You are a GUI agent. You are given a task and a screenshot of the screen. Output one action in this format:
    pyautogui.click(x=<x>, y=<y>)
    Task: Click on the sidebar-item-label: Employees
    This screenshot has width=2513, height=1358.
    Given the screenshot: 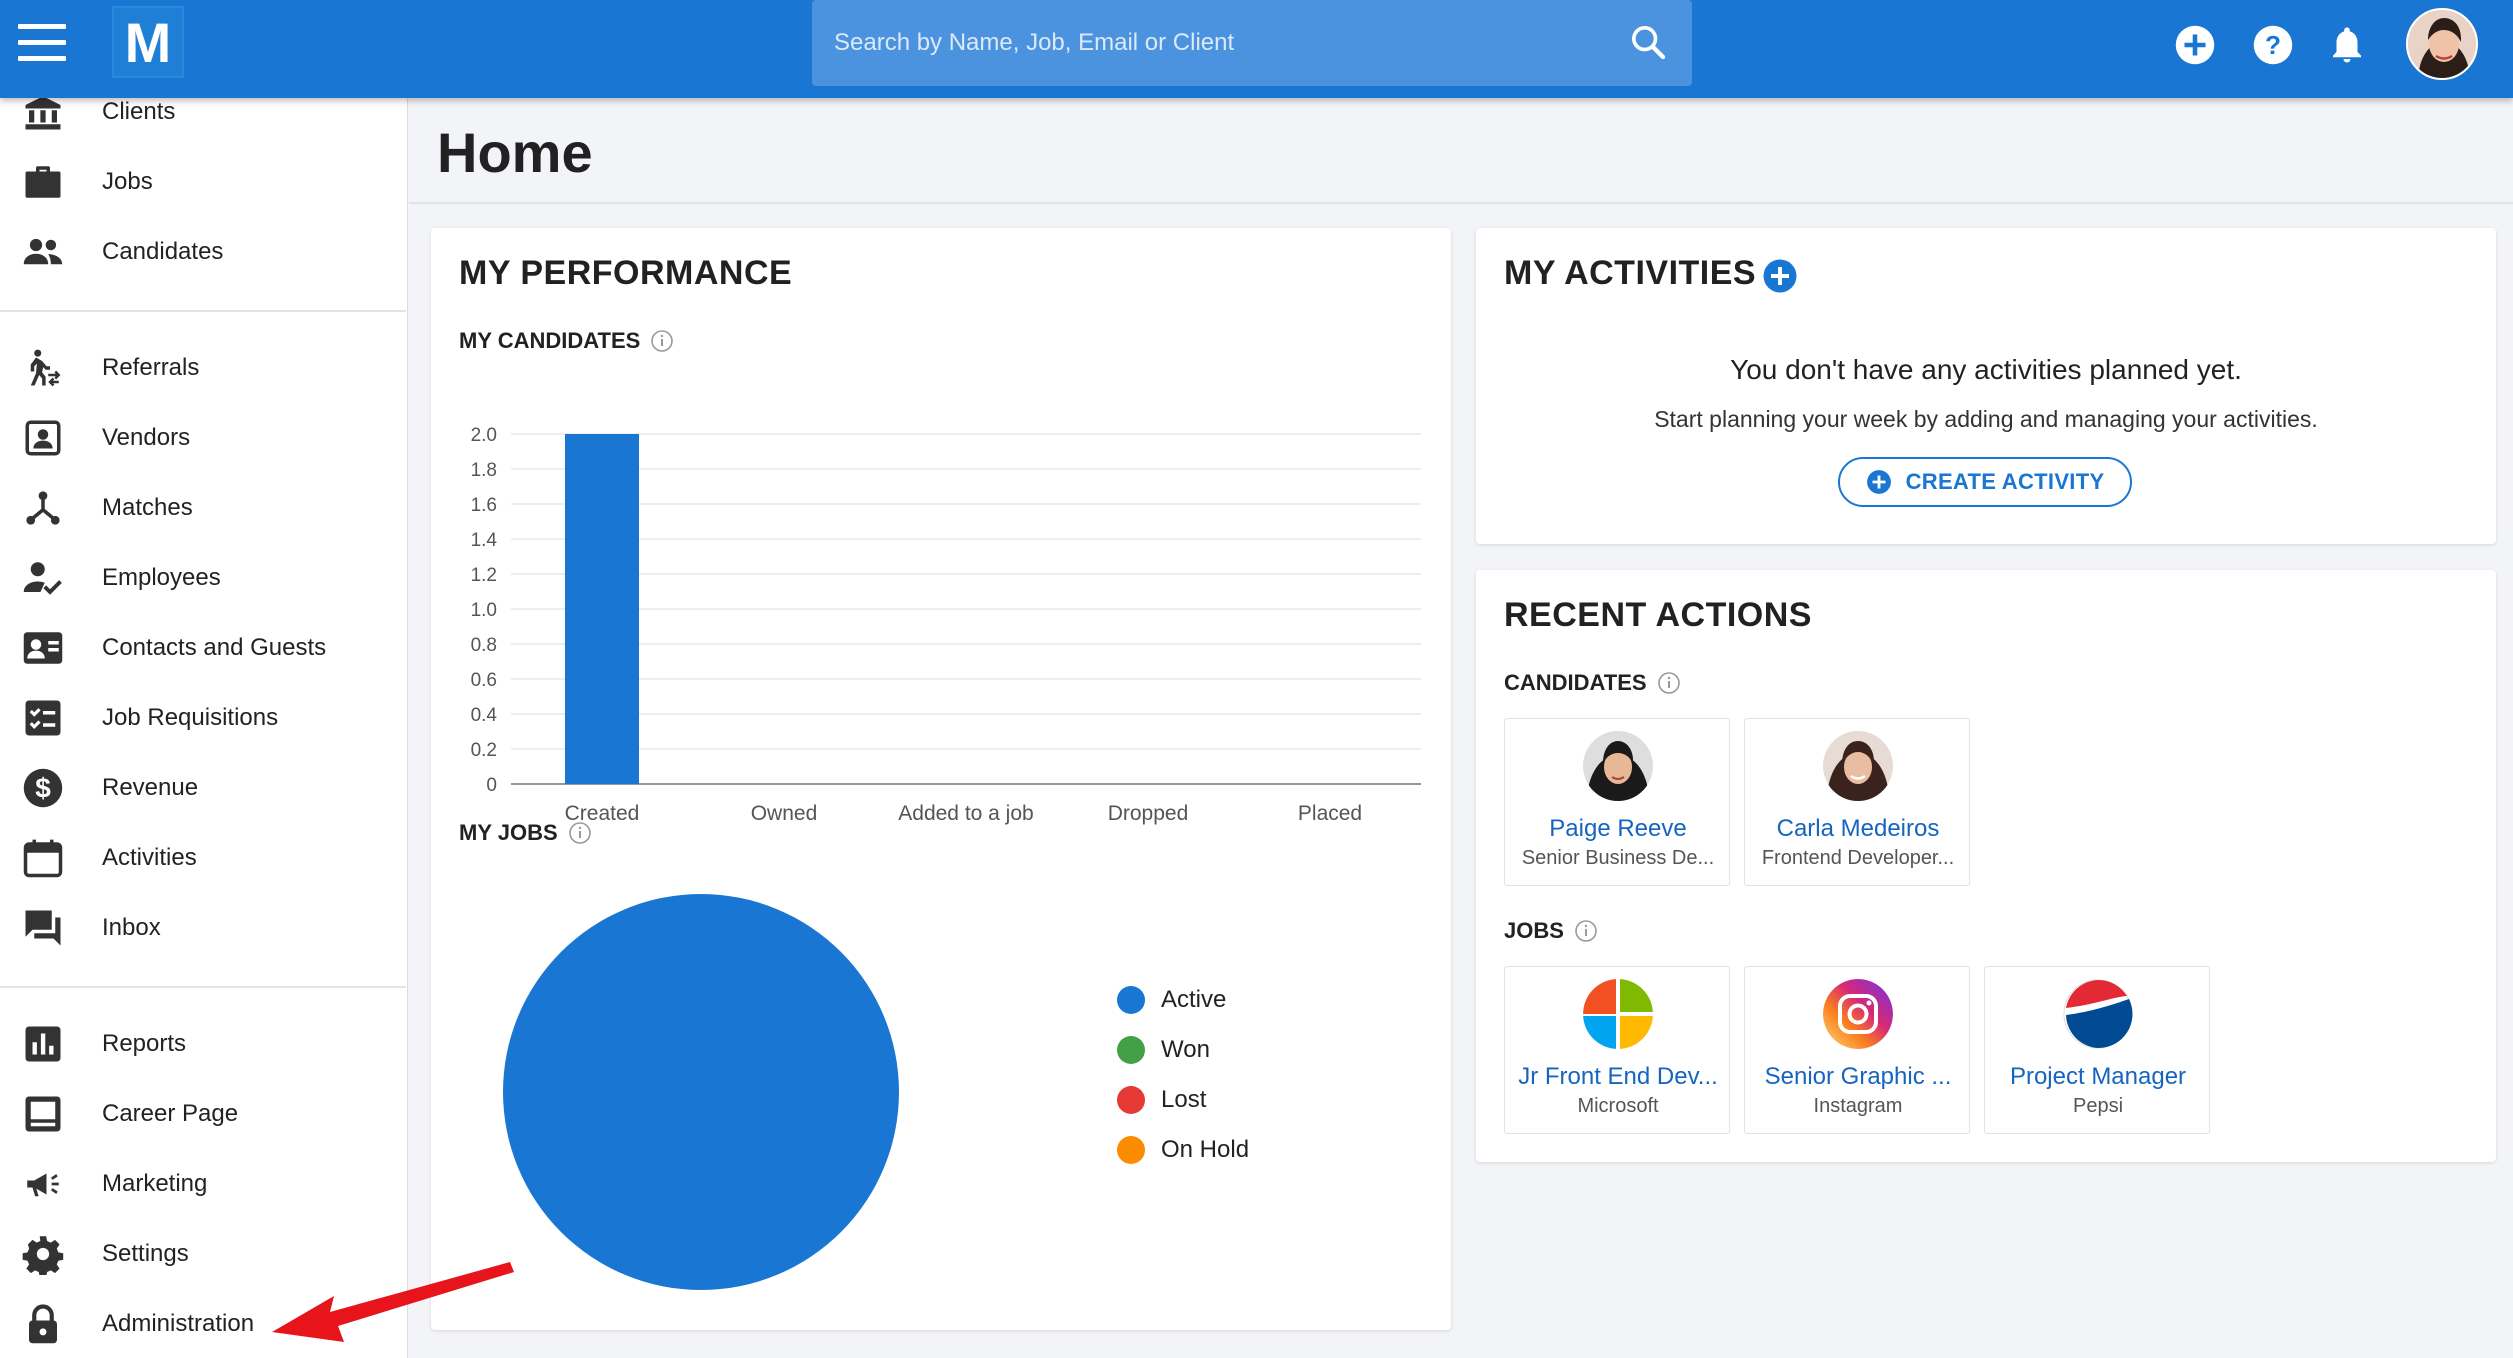 What is the action you would take?
    pyautogui.click(x=161, y=577)
    